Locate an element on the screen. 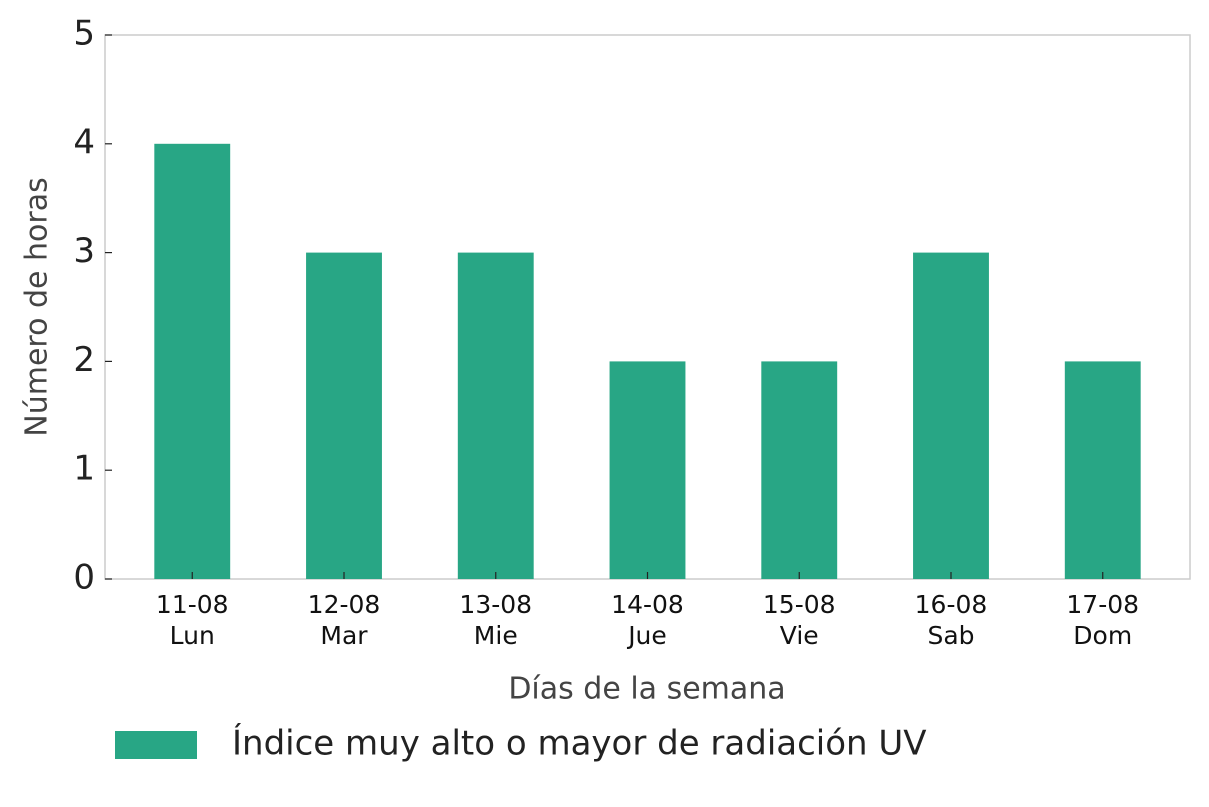 The width and height of the screenshot is (1209, 807). y-tick-label: 0 is located at coordinates (84, 578).